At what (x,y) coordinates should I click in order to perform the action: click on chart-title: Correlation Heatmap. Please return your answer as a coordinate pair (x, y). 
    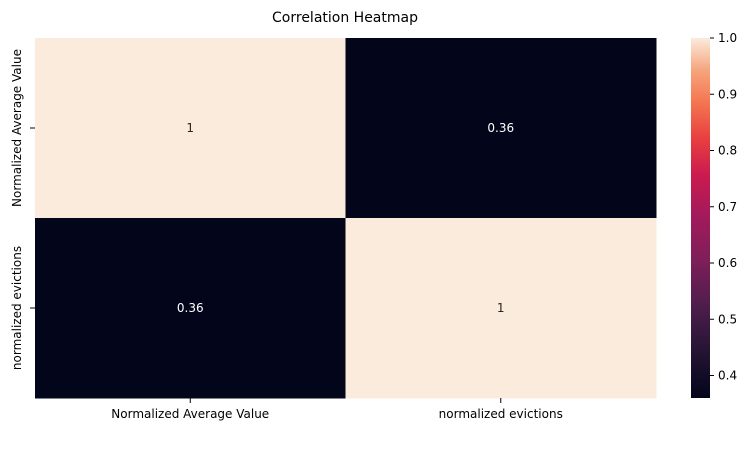
    Looking at the image, I should click on (345, 18).